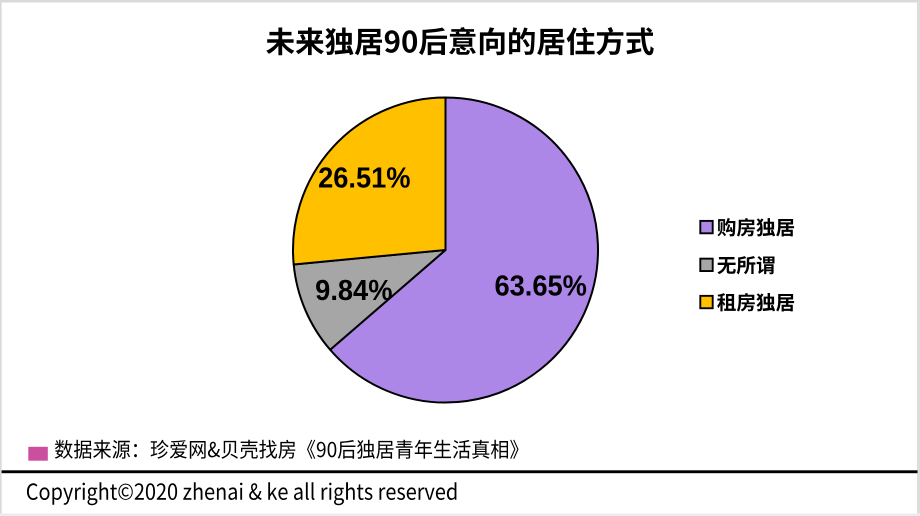 The width and height of the screenshot is (920, 516). Describe the element at coordinates (364, 178) in the screenshot. I see `svg-text: 26.51%` at that location.